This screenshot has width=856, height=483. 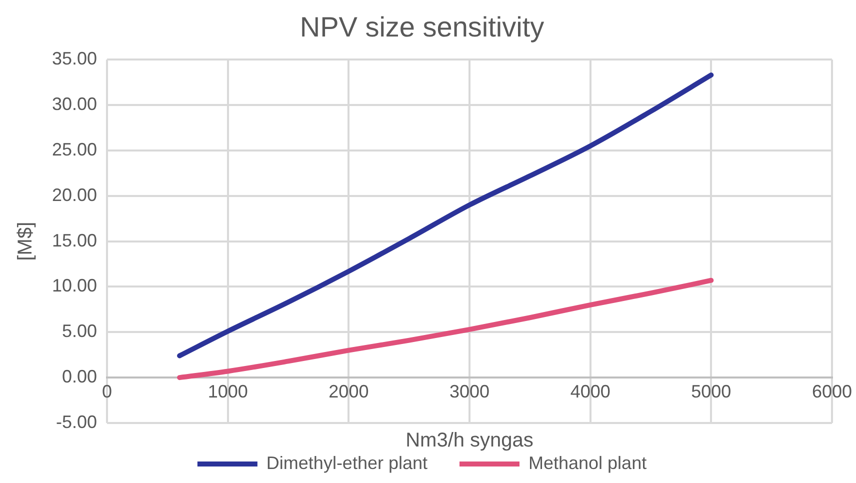 What do you see at coordinates (80, 376) in the screenshot?
I see `y-tick-label: 0.00` at bounding box center [80, 376].